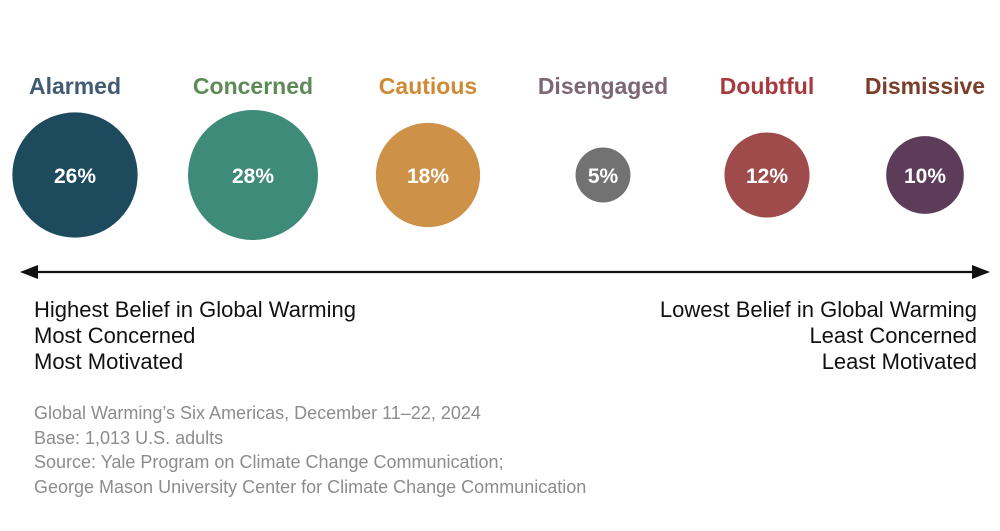 This screenshot has height=531, width=1000. I want to click on segment-bubble-doubtful, so click(767, 175).